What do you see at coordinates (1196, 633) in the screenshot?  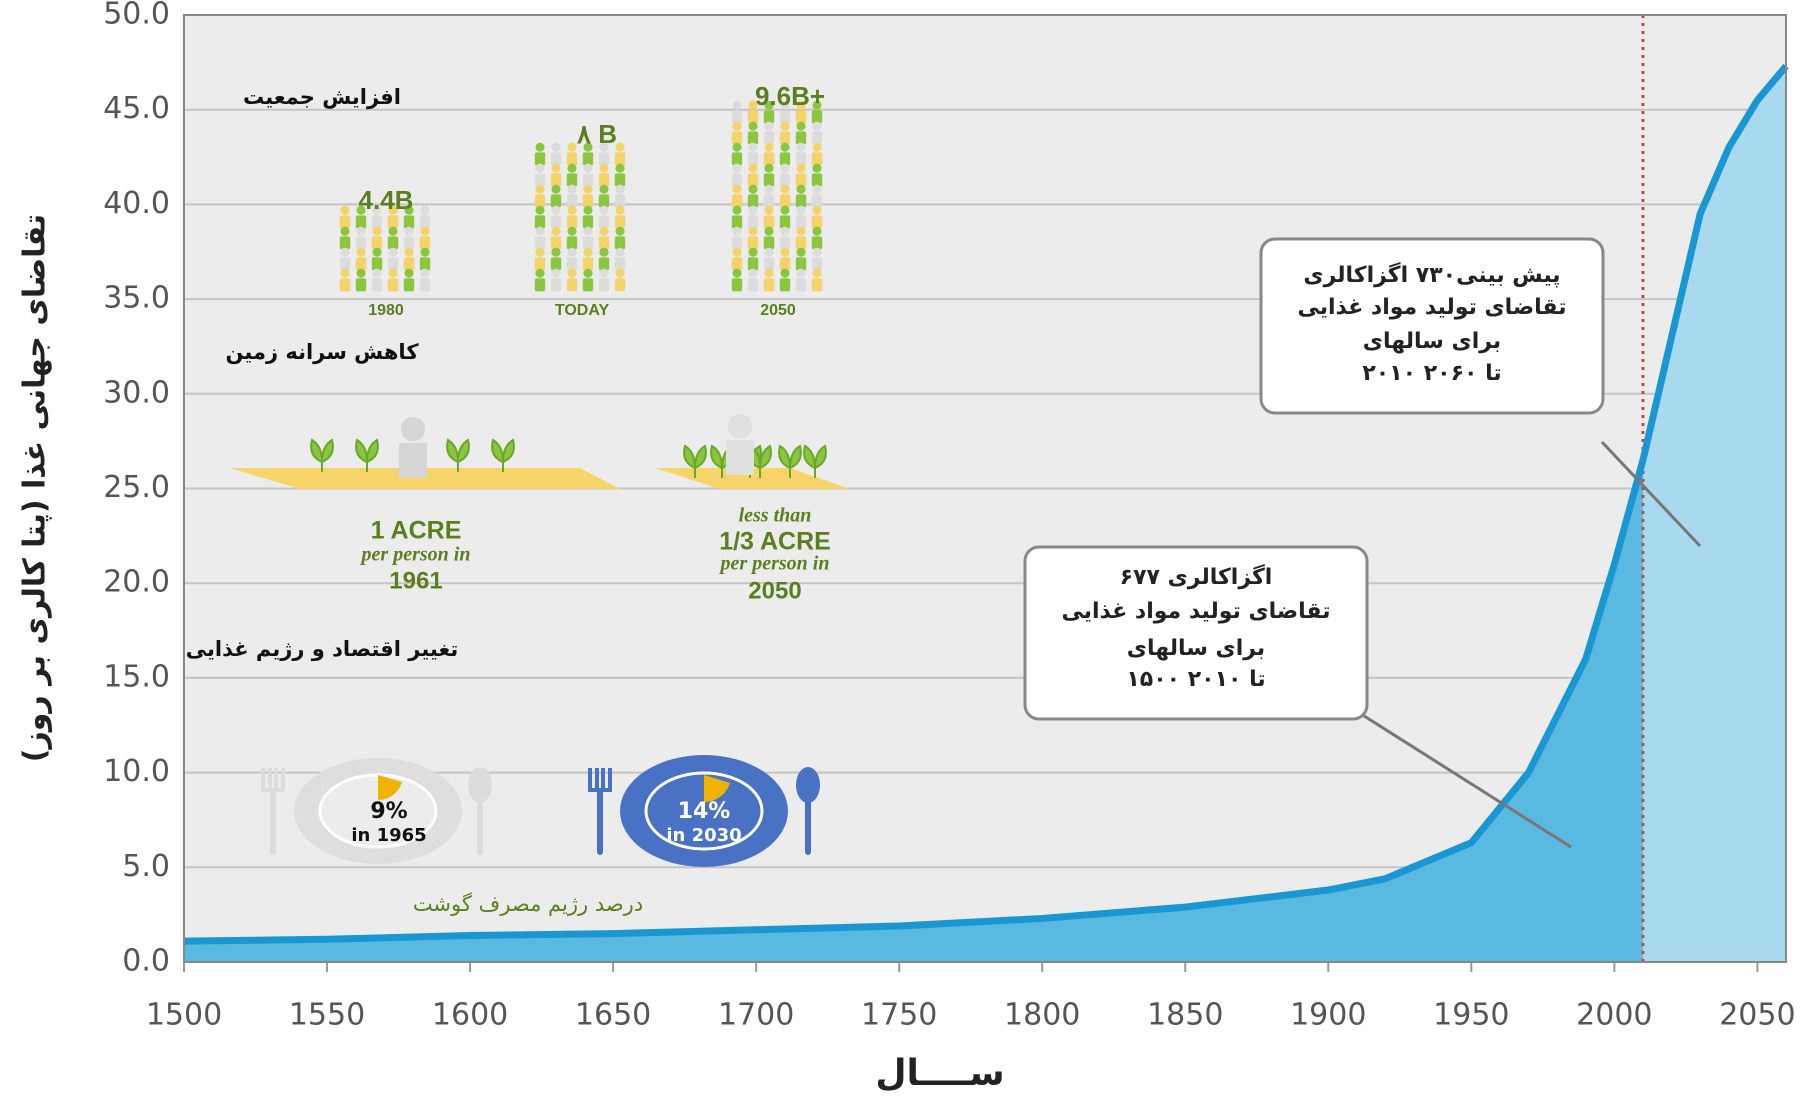 I see `callout-box` at bounding box center [1196, 633].